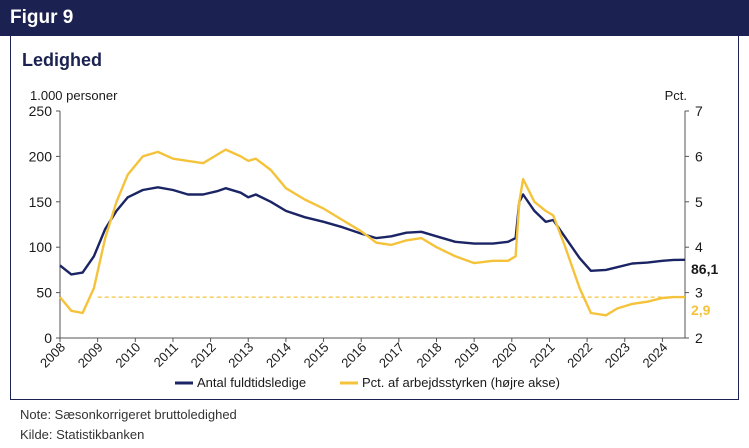 The image size is (749, 448). What do you see at coordinates (278, 355) in the screenshot?
I see `x-tick-label: 2014` at bounding box center [278, 355].